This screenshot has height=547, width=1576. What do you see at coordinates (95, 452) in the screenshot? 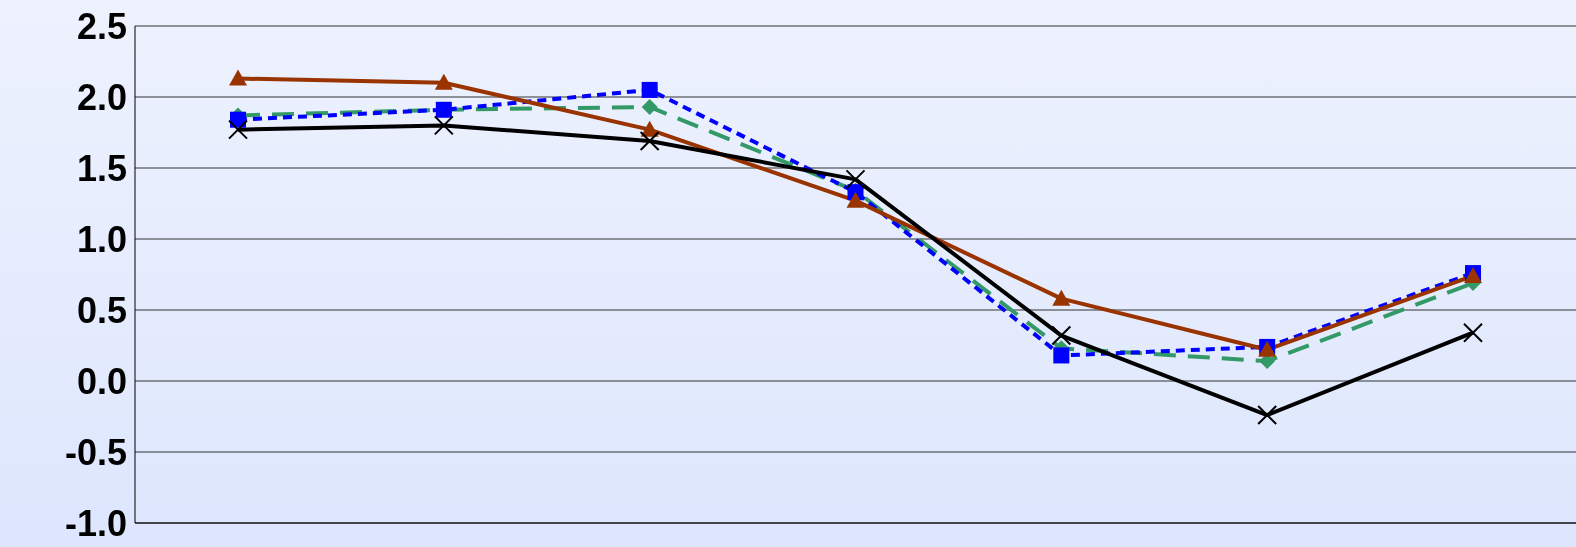
I see `y-tick-label: -0.5` at bounding box center [95, 452].